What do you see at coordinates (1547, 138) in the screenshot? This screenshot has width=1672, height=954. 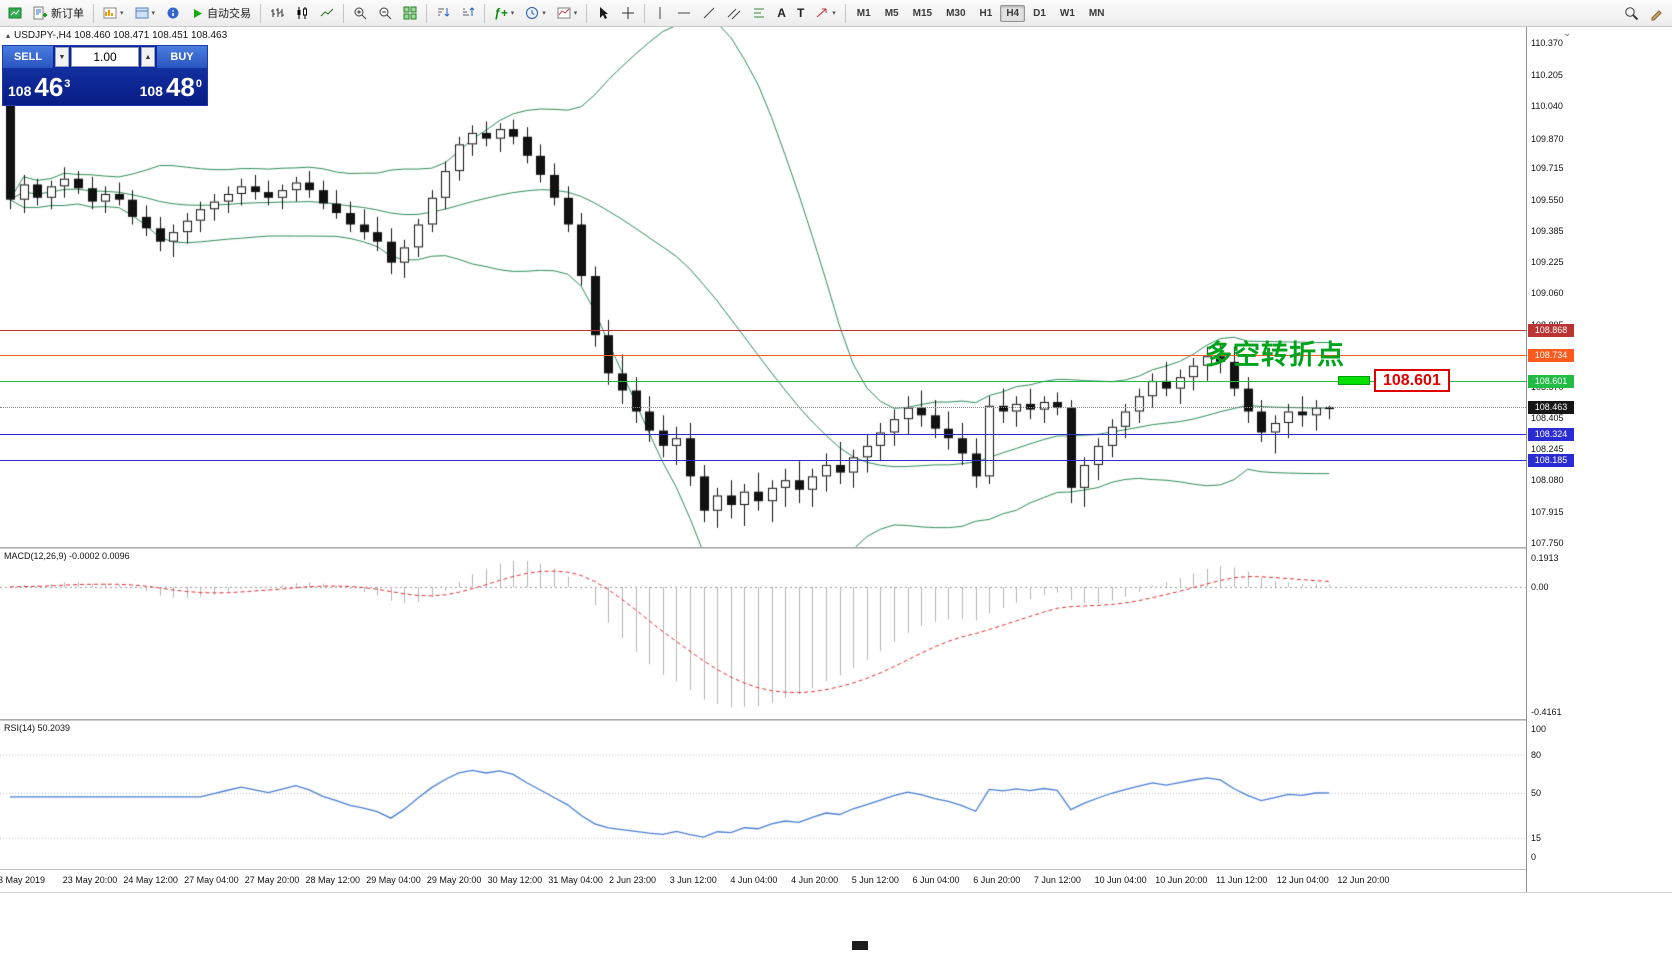 I see `price-tick: 109.870` at bounding box center [1547, 138].